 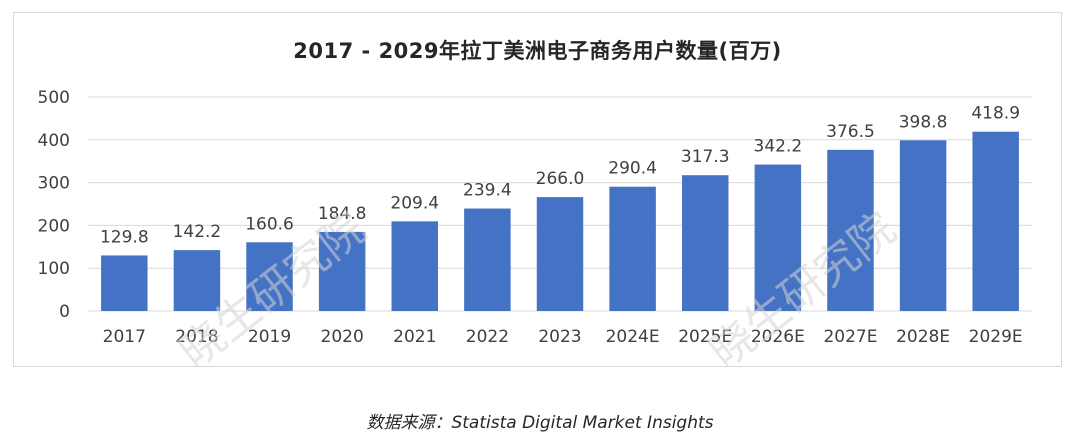 I want to click on y-tick-label: 400, so click(x=54, y=141).